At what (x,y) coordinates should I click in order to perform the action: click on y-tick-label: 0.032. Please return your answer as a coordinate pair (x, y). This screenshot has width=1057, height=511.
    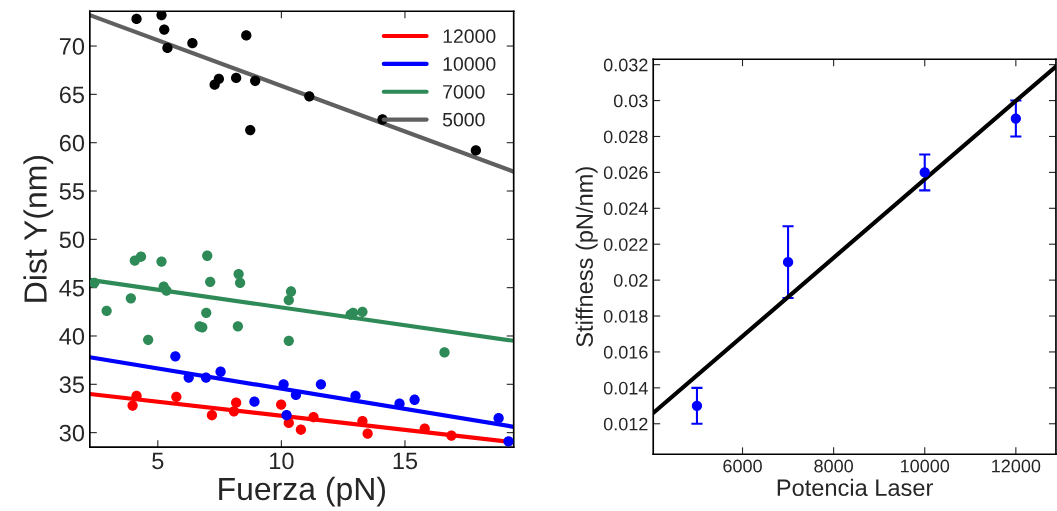
    Looking at the image, I should click on (625, 65).